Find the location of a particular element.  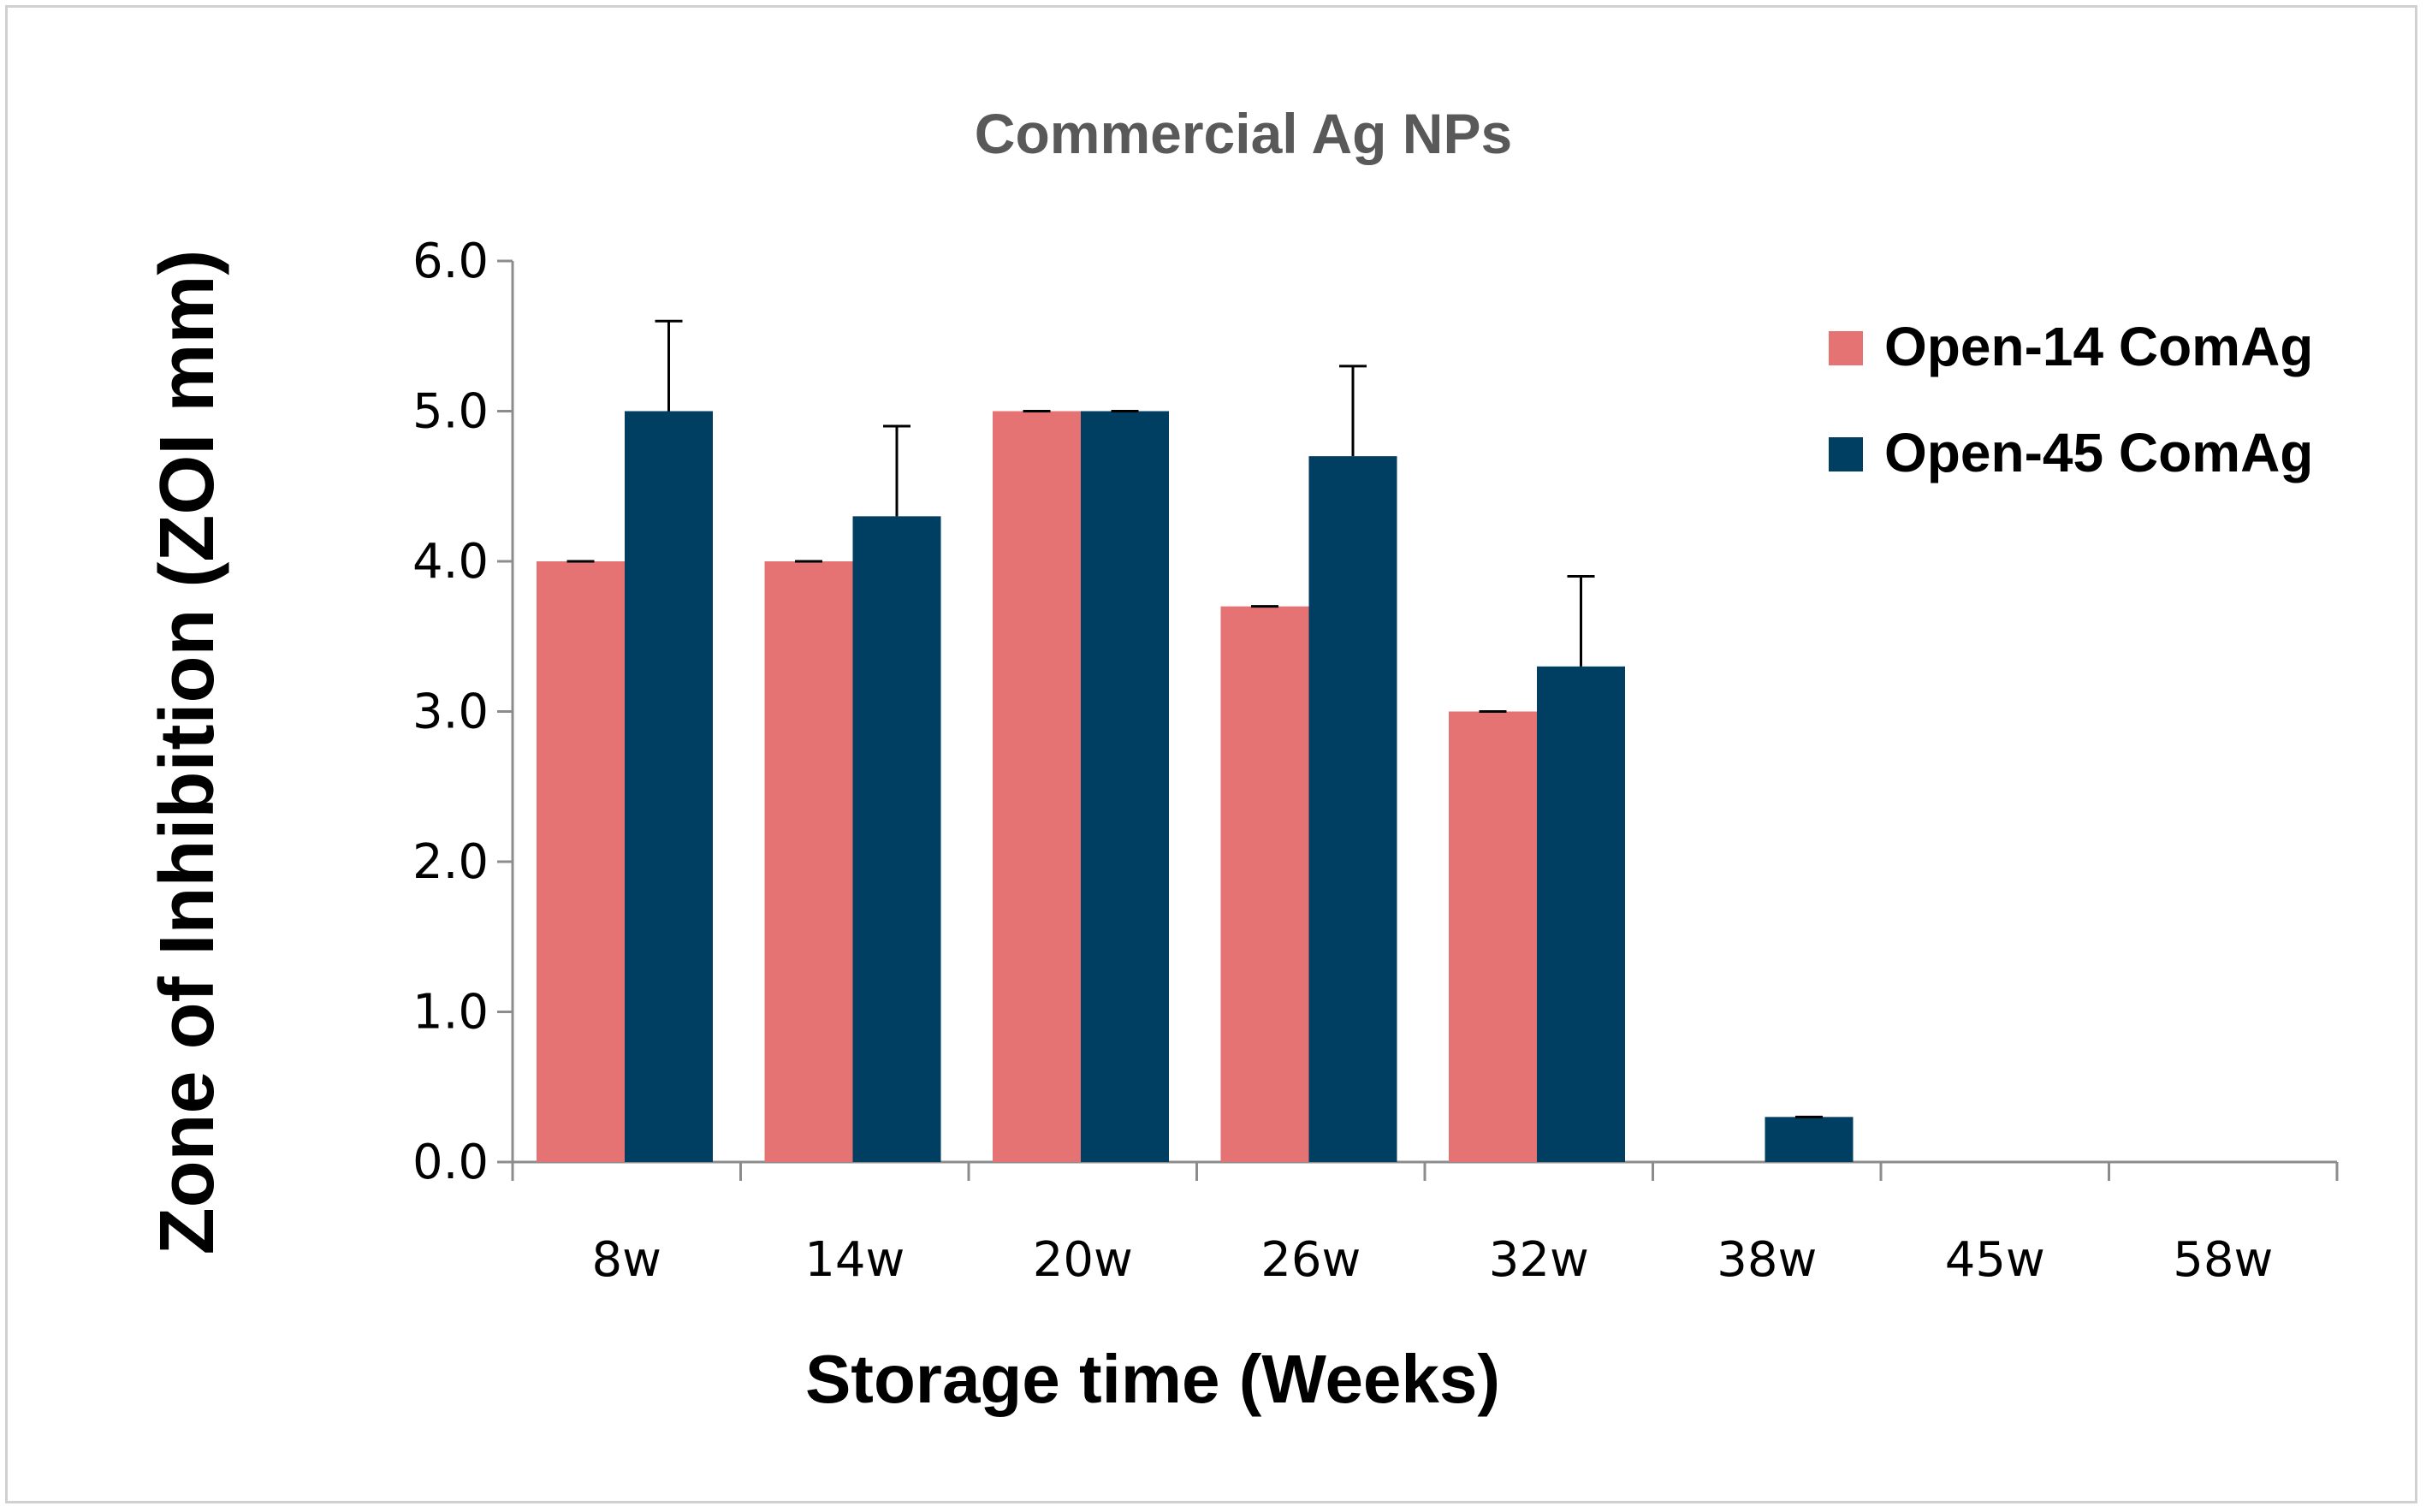

bar-open-45-8w is located at coordinates (669, 786).